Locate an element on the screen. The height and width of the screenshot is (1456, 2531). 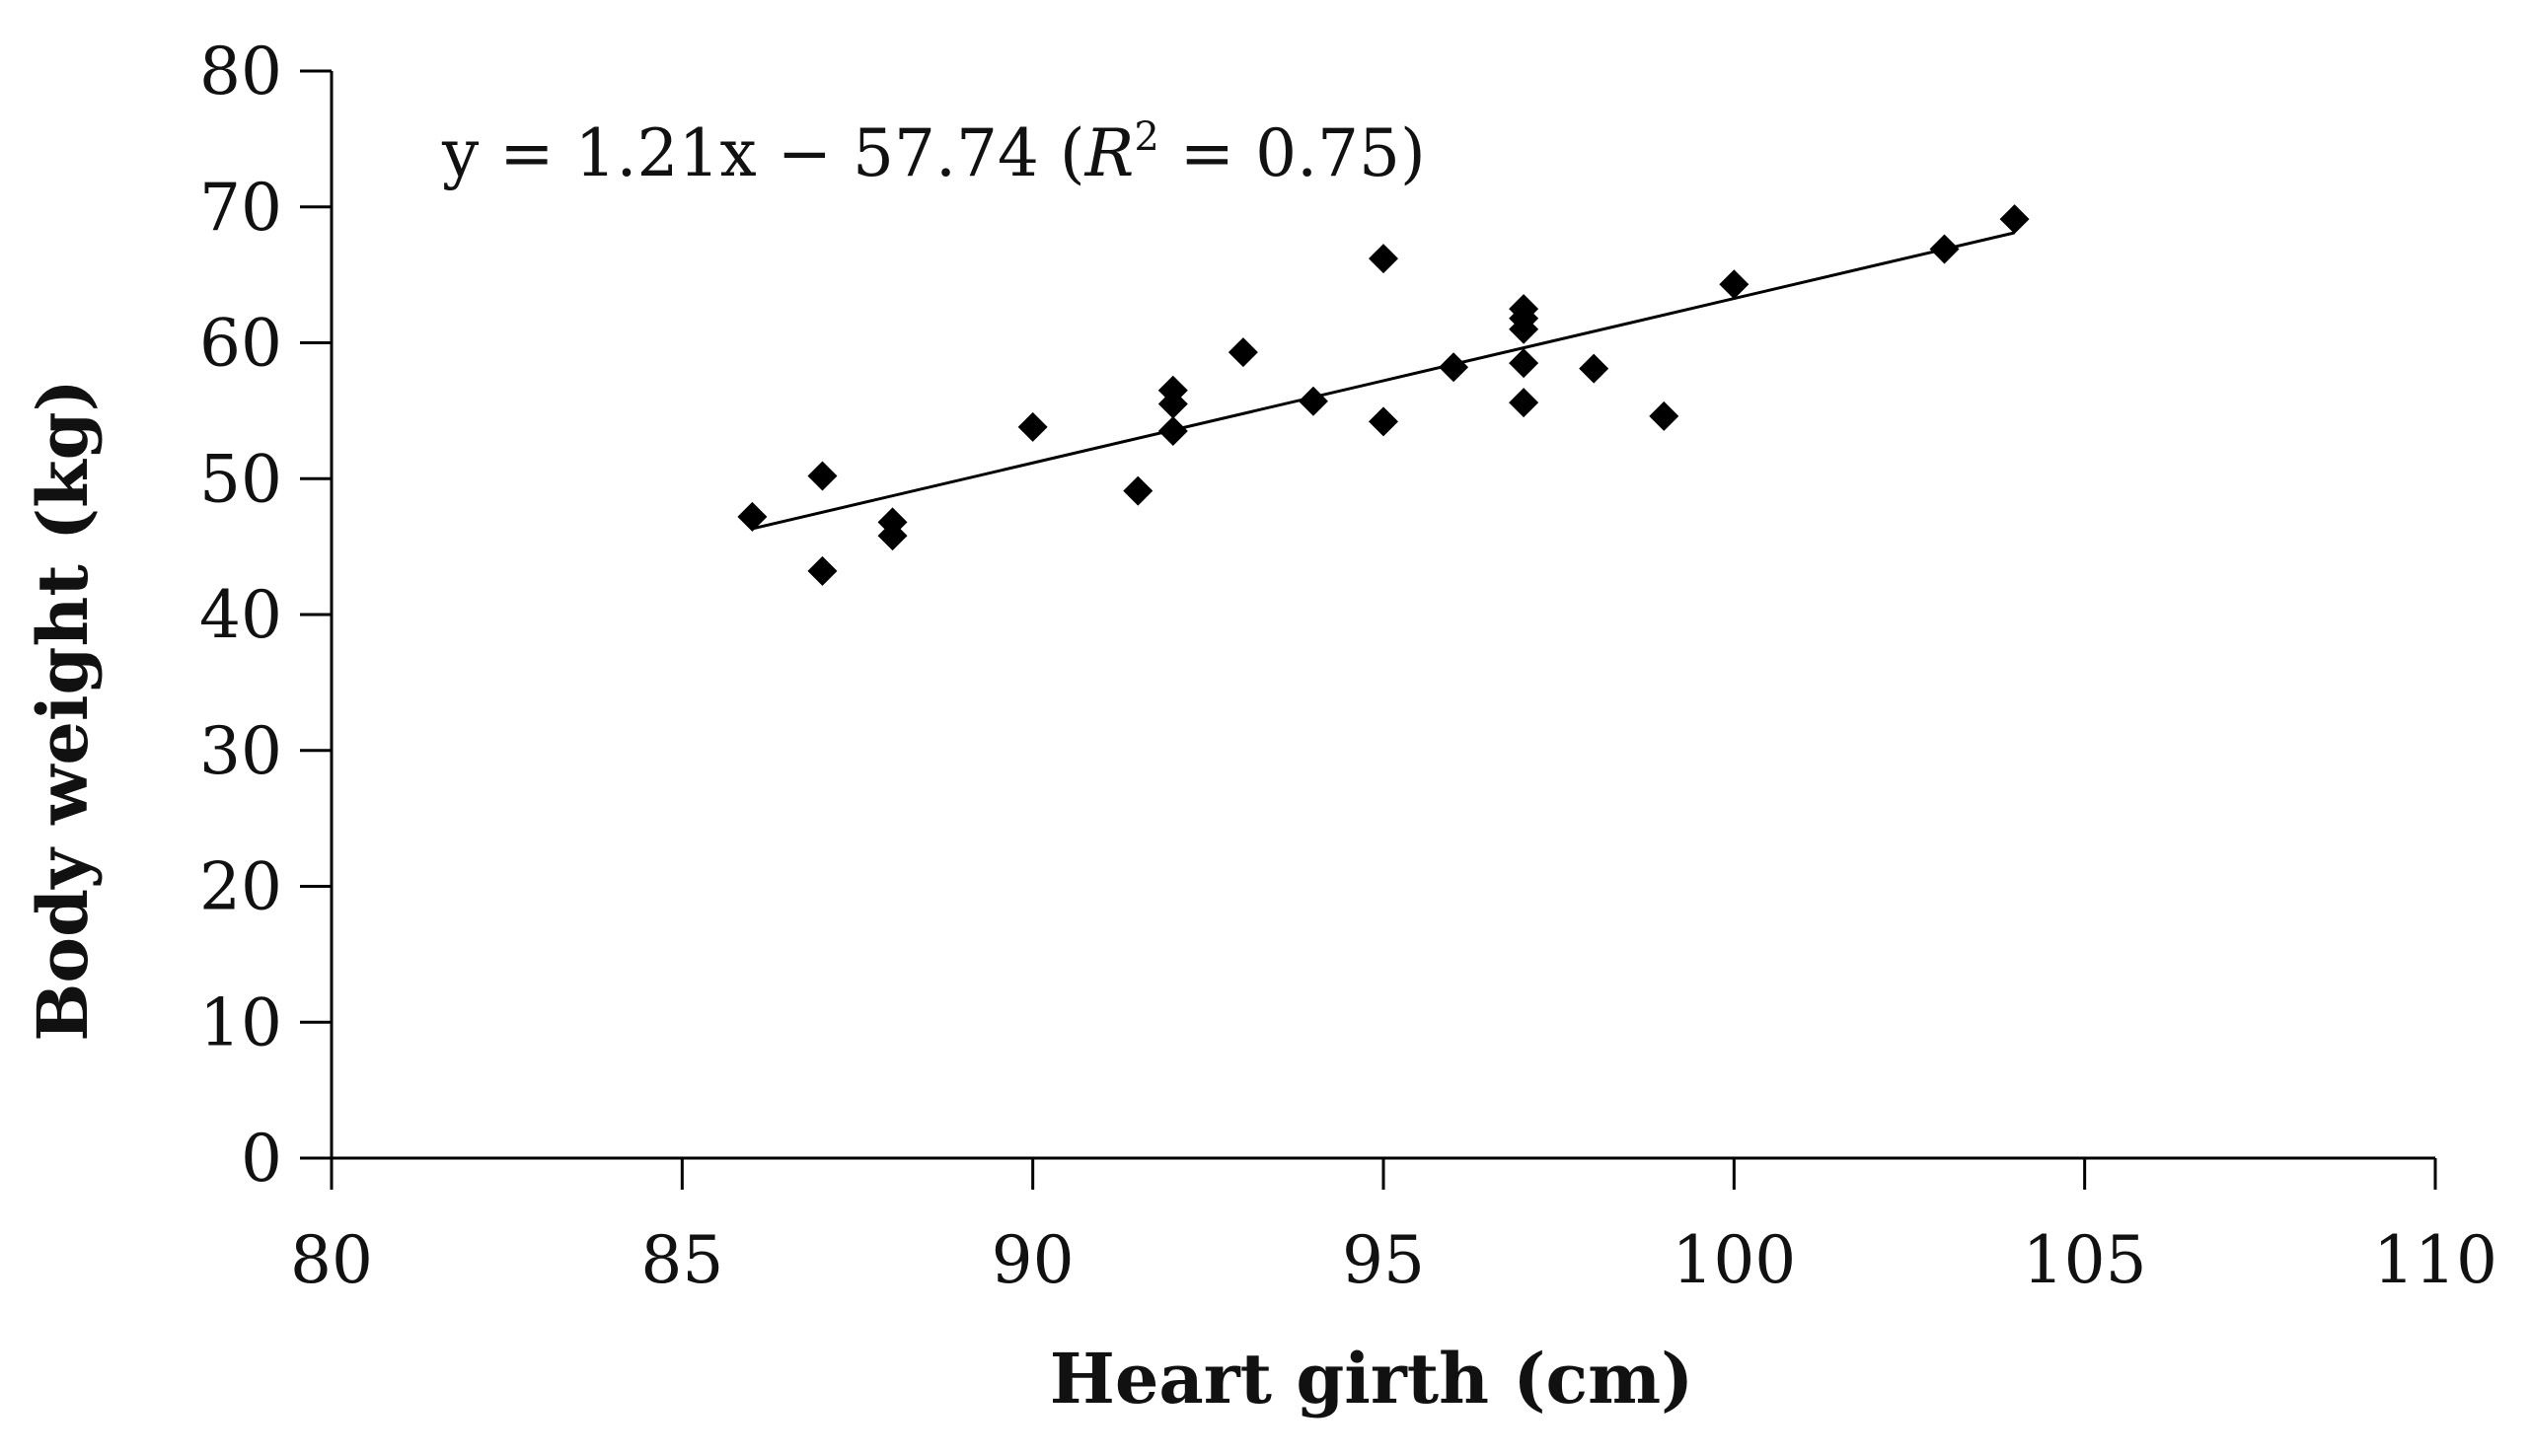
y-tick-label: 50 is located at coordinates (240, 479).